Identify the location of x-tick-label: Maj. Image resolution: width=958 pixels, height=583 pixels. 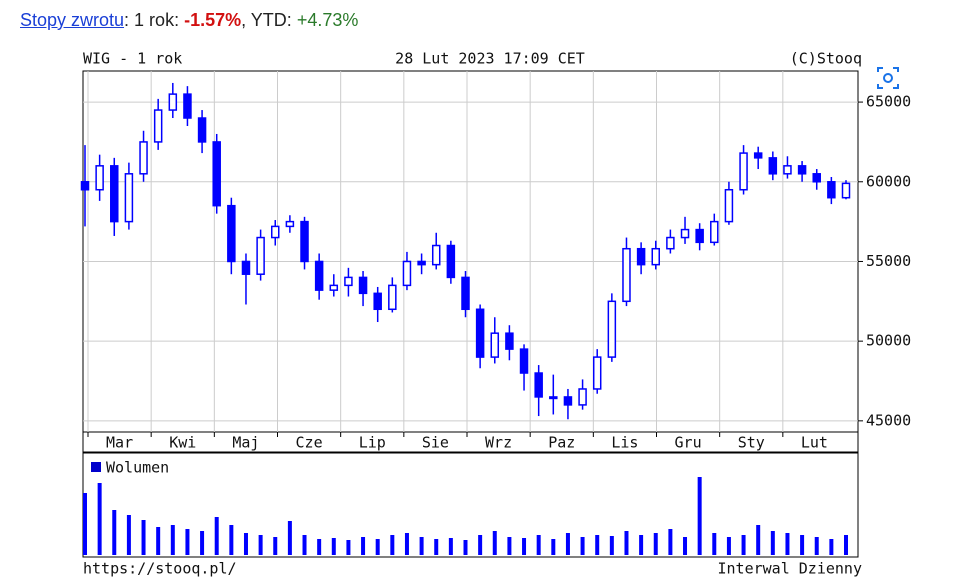
(245, 443).